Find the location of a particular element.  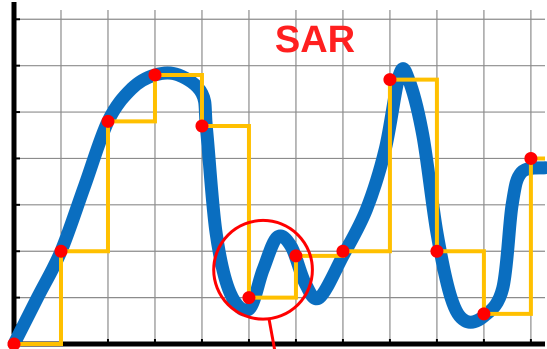

annotation is located at coordinates (263, 283).